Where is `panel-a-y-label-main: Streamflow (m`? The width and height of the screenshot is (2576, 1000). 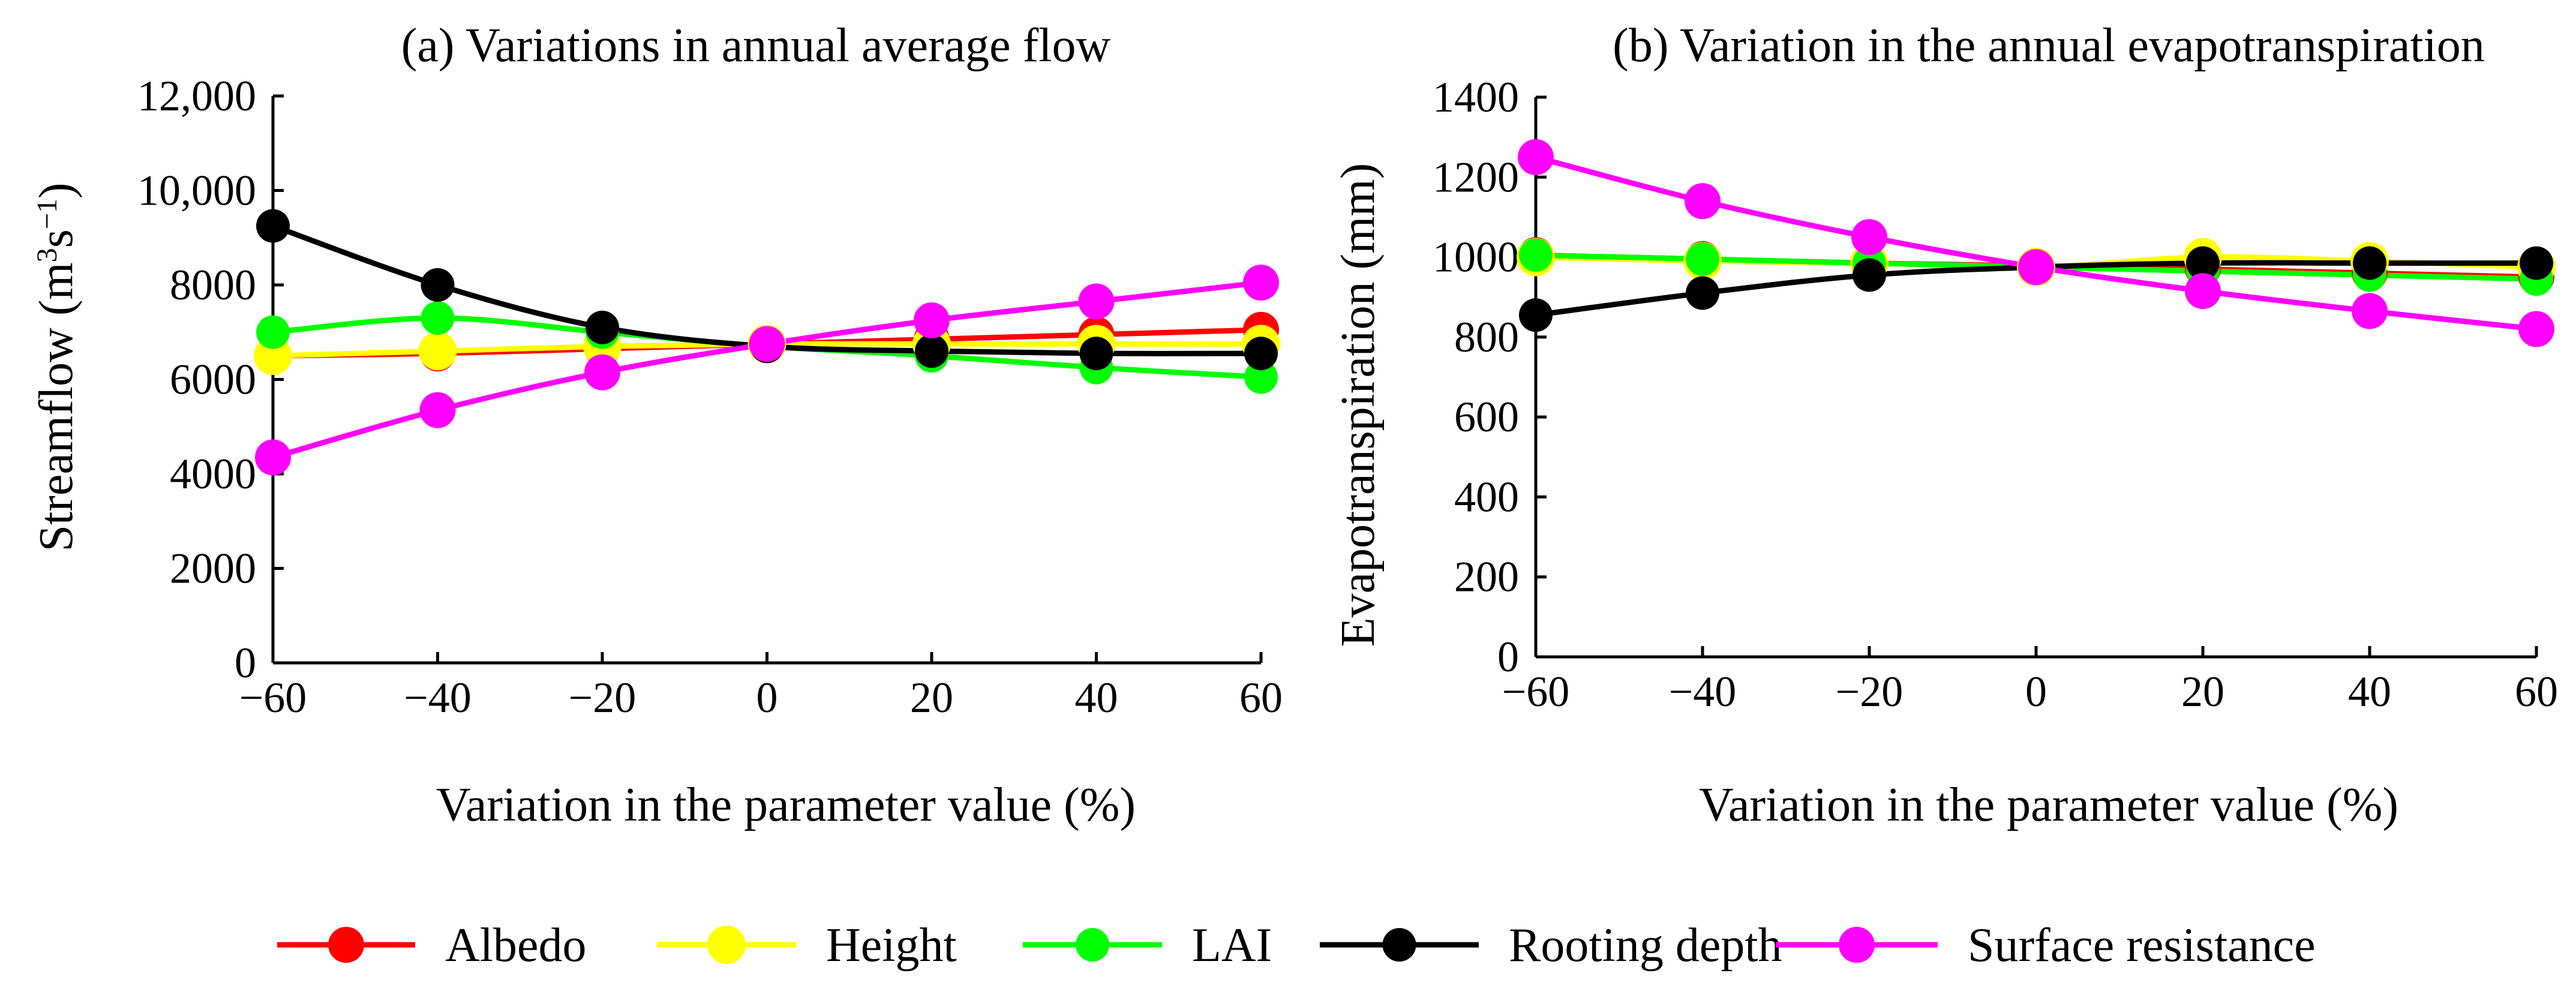 panel-a-y-label-main: Streamflow (m is located at coordinates (56, 406).